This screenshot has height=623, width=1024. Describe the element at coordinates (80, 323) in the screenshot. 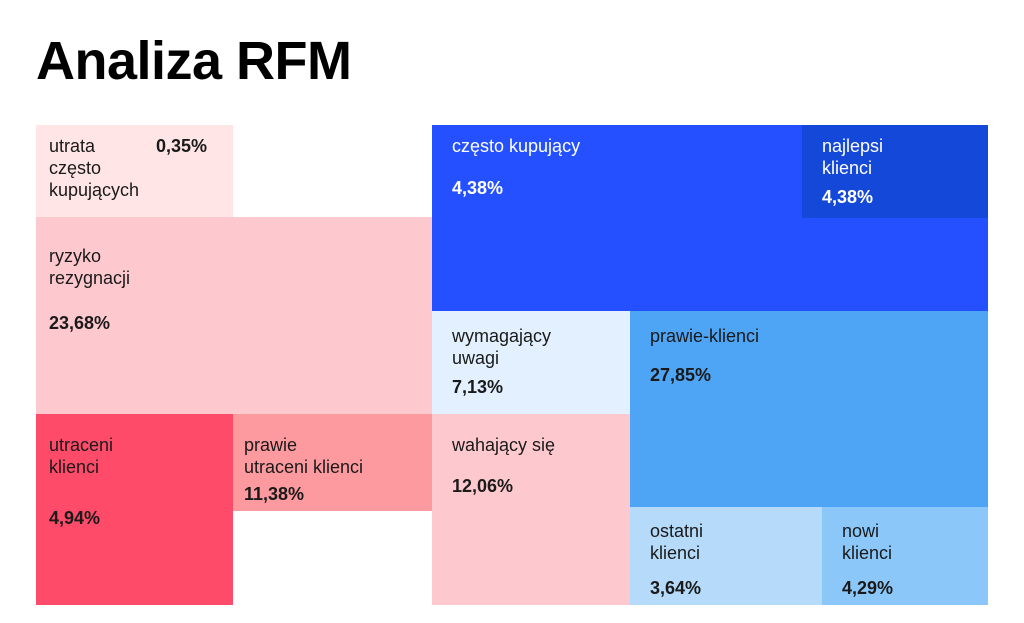

I see `segment-value: 23,68%` at that location.